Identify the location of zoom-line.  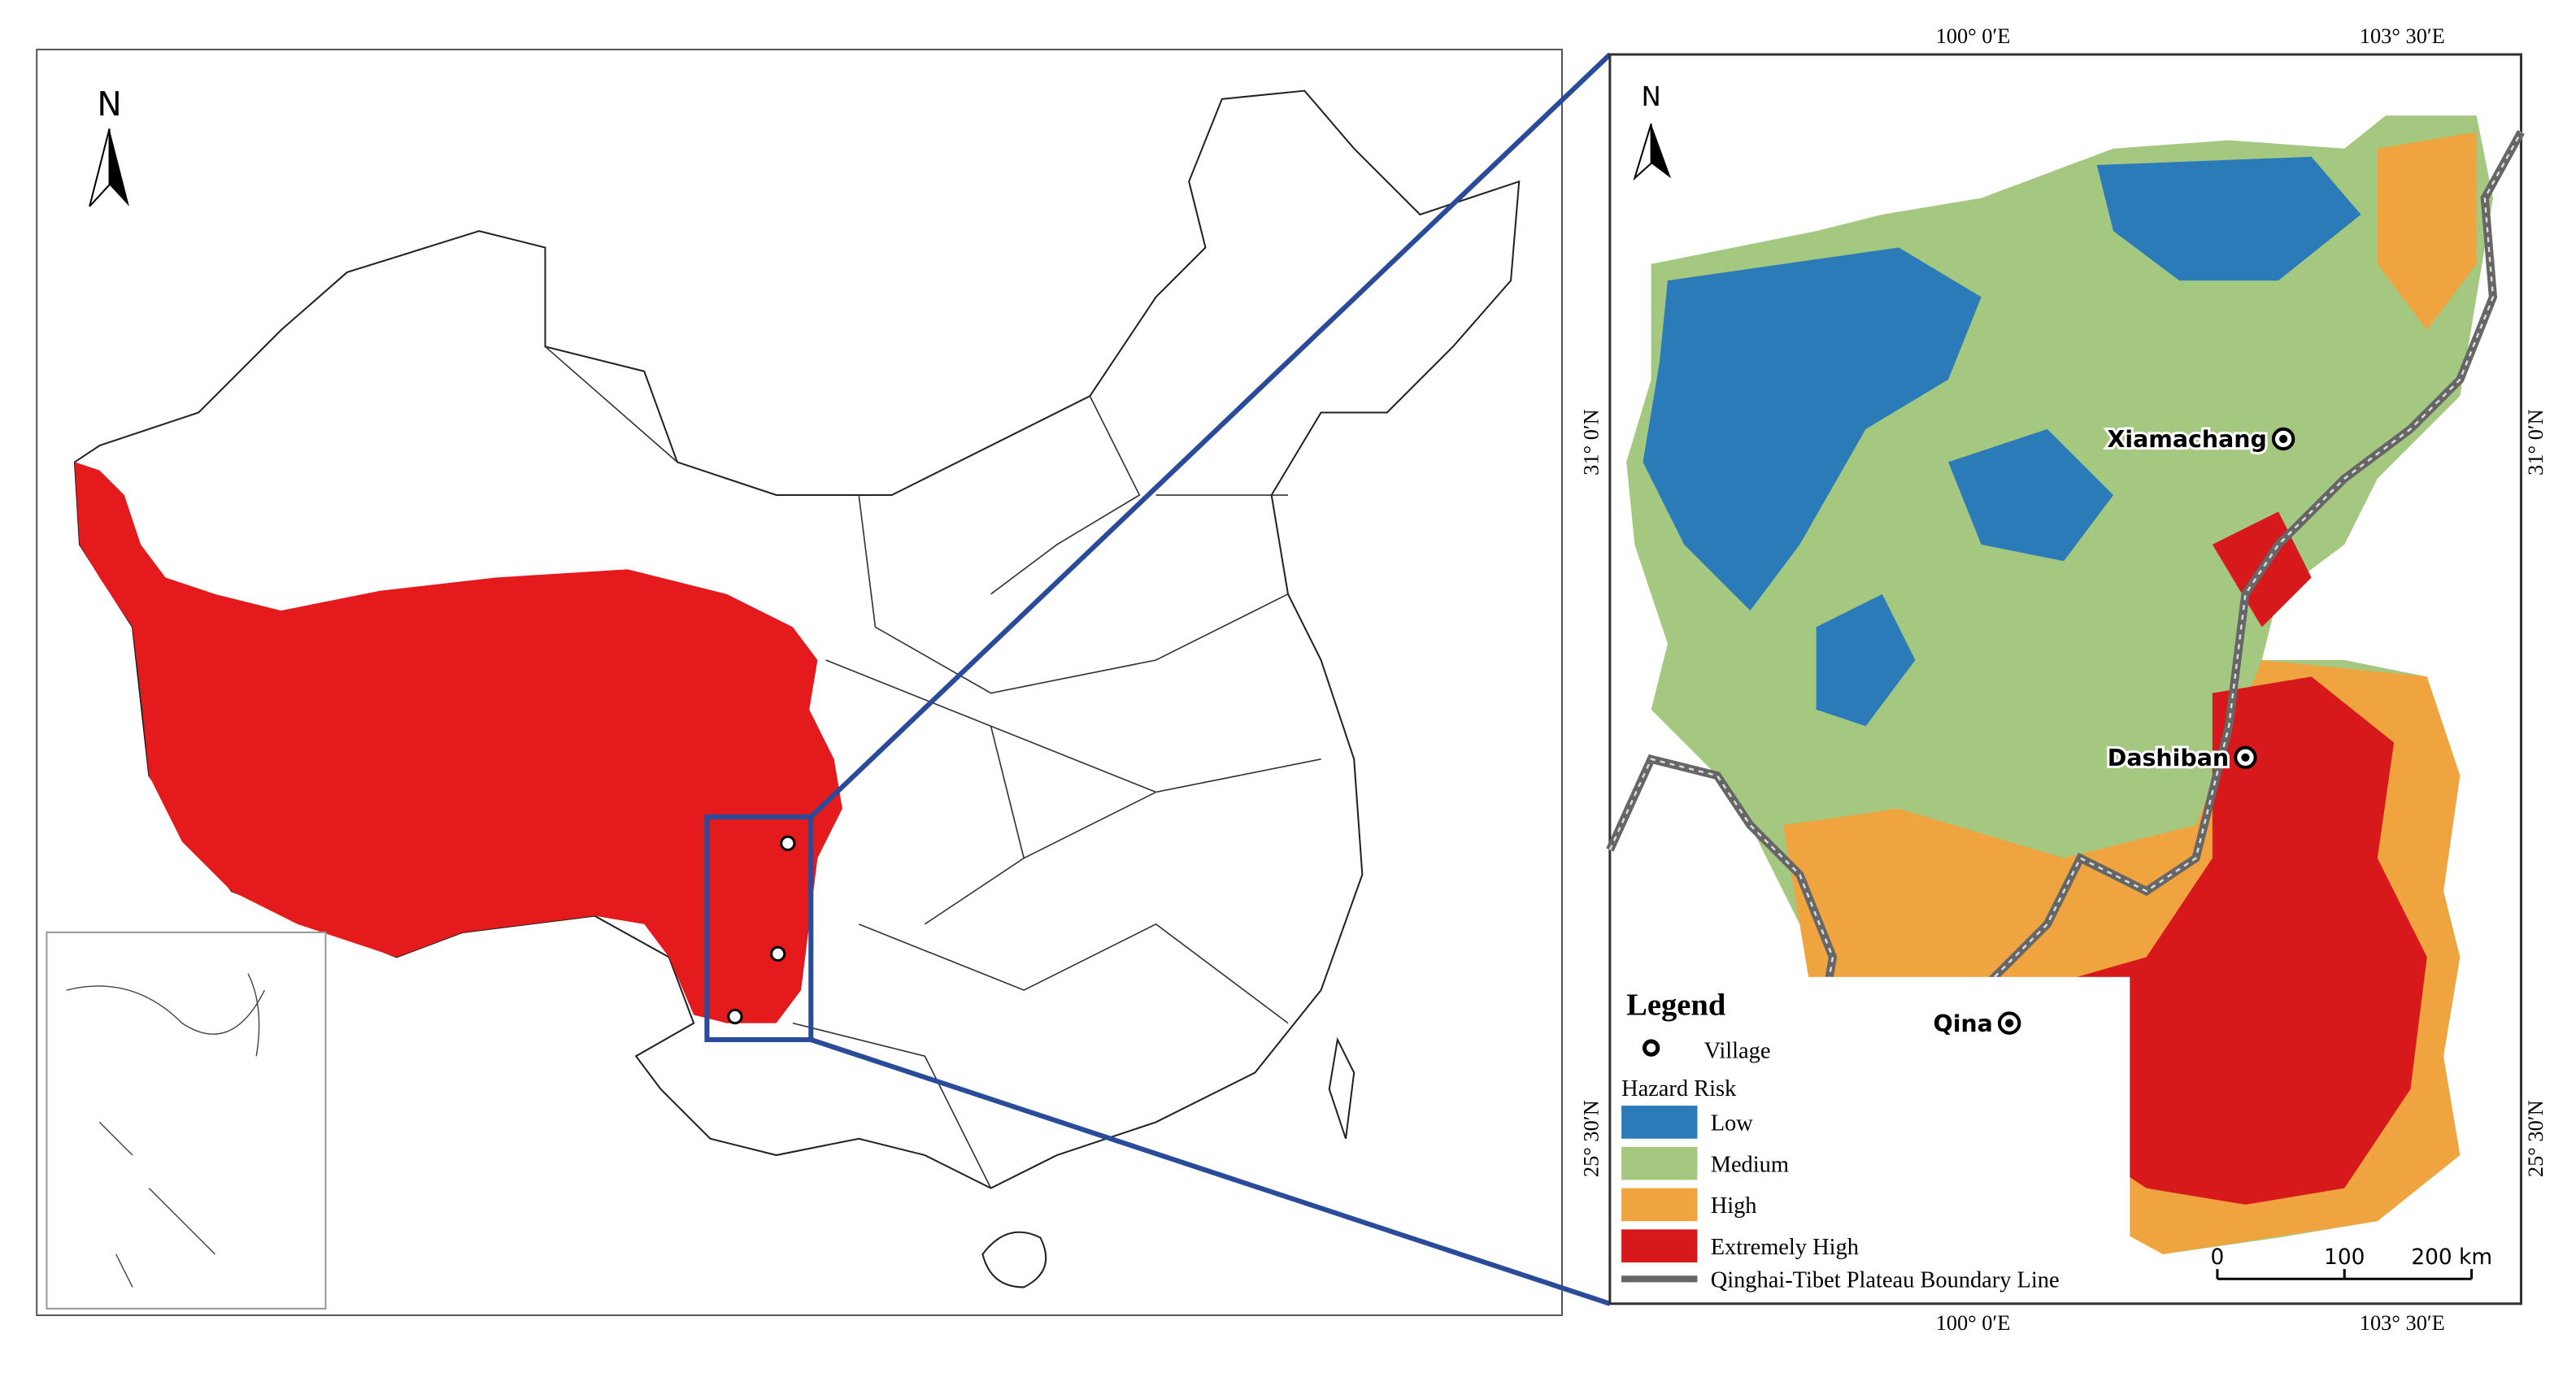
(1211, 1171).